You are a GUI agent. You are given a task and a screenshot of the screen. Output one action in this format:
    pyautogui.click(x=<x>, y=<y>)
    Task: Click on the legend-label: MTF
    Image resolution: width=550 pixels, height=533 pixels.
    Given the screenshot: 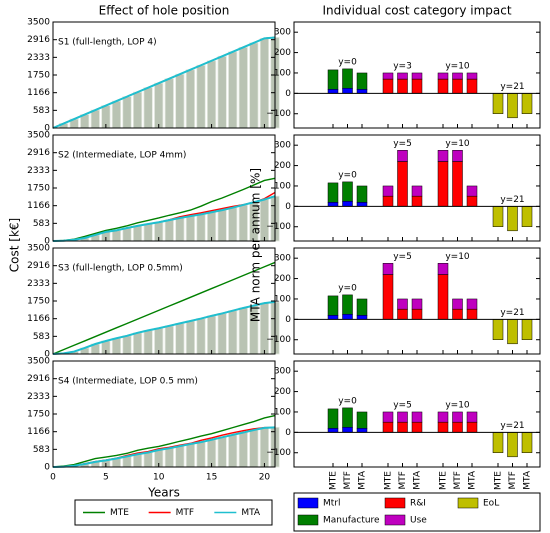 What is the action you would take?
    pyautogui.click(x=185, y=513)
    